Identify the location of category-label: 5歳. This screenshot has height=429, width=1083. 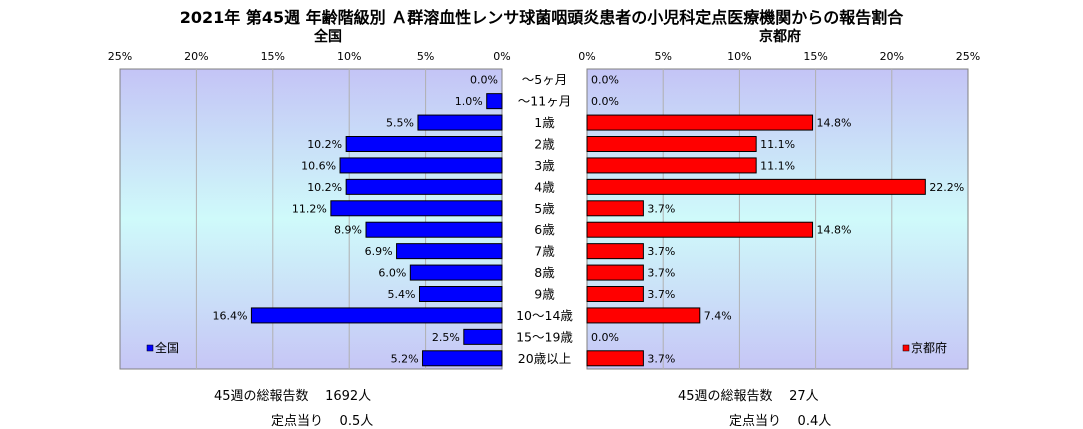
(544, 208).